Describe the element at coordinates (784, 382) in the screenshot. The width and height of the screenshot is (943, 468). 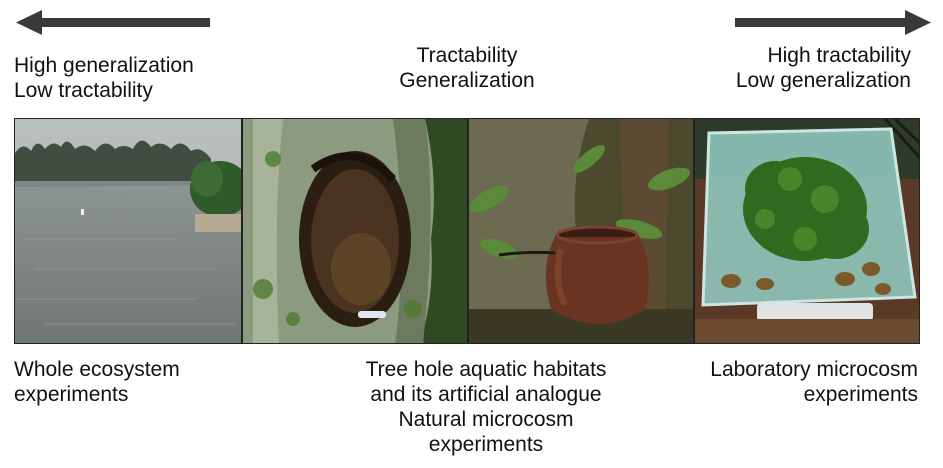
I see `bottom-right-label: Laboratory microcosm experiments` at that location.